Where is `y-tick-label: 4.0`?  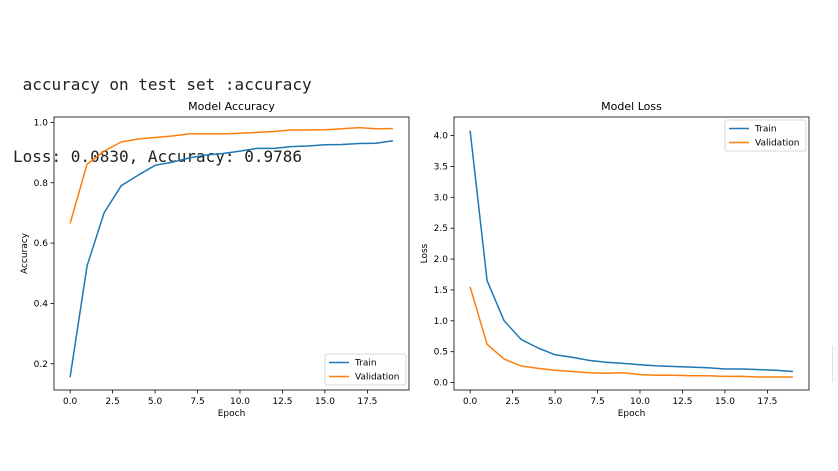
y-tick-label: 4.0 is located at coordinates (441, 137).